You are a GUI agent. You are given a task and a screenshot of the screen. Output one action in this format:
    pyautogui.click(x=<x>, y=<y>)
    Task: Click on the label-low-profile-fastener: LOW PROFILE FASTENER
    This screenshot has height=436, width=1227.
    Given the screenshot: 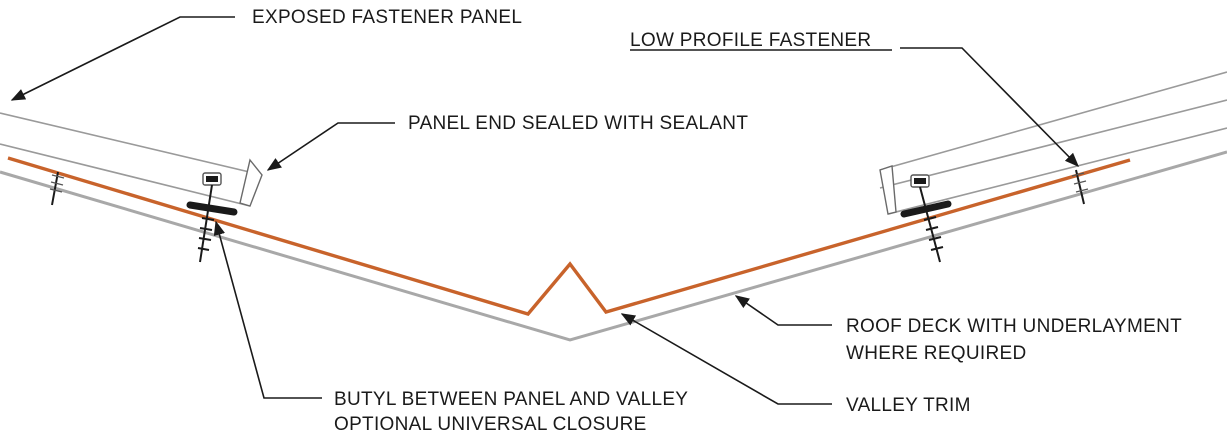 What is the action you would take?
    pyautogui.click(x=750, y=40)
    